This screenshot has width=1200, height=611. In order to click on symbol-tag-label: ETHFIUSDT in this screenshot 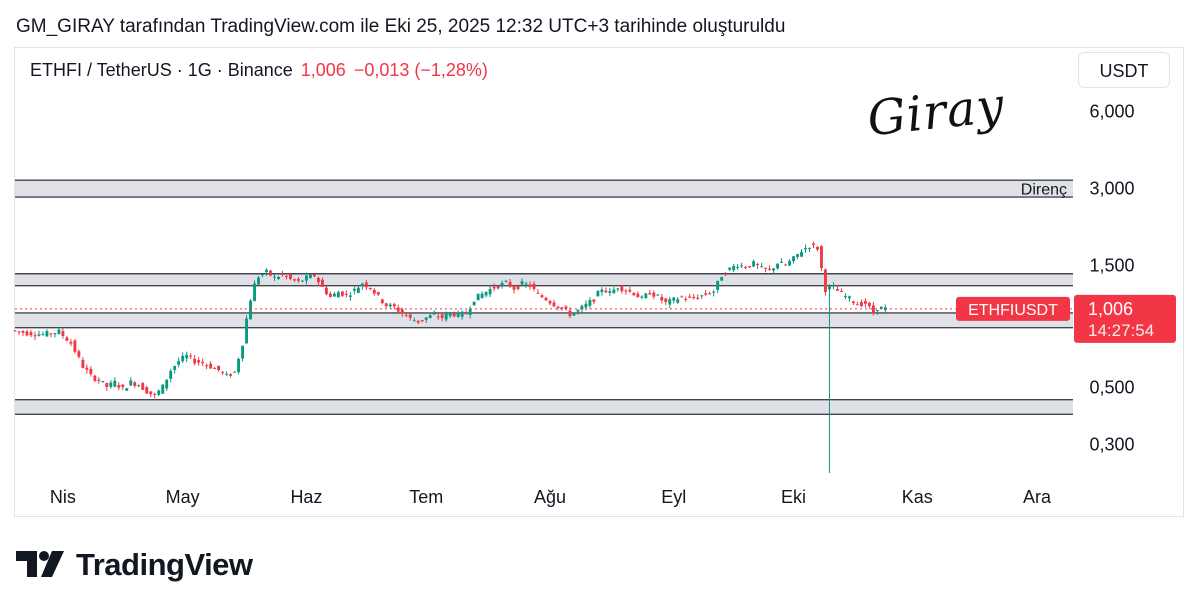, I will do `click(1013, 310)`.